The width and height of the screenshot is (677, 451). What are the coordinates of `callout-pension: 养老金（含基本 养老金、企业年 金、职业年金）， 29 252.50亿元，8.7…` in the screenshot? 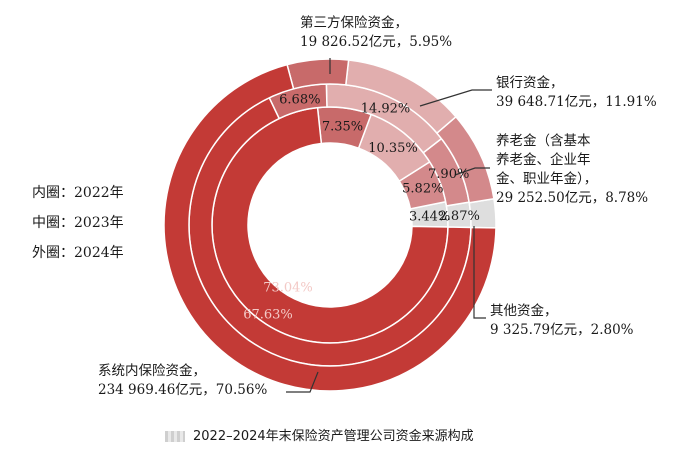 It's located at (572, 170).